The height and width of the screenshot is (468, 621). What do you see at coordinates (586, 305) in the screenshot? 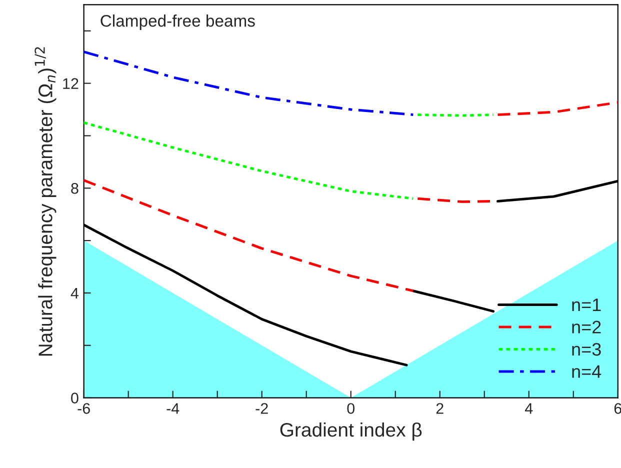
I see `legend-label: n=1` at bounding box center [586, 305].